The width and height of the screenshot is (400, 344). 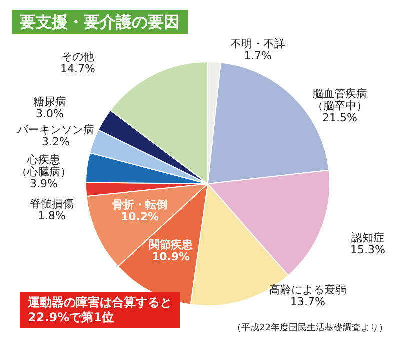 I want to click on slice-label: 高齢による衰弱, so click(x=308, y=290).